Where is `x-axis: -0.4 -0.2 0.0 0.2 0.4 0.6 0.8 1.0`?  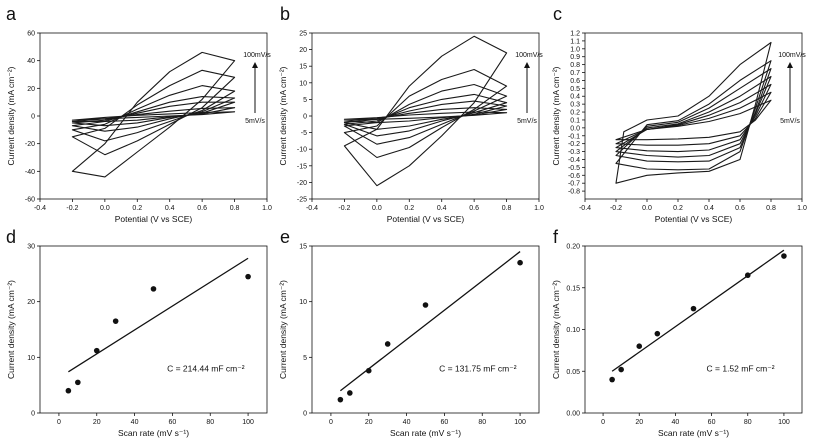 x-axis: -0.4 -0.2 0.0 0.2 0.4 0.6 0.8 1.0 is located at coordinates (153, 205).